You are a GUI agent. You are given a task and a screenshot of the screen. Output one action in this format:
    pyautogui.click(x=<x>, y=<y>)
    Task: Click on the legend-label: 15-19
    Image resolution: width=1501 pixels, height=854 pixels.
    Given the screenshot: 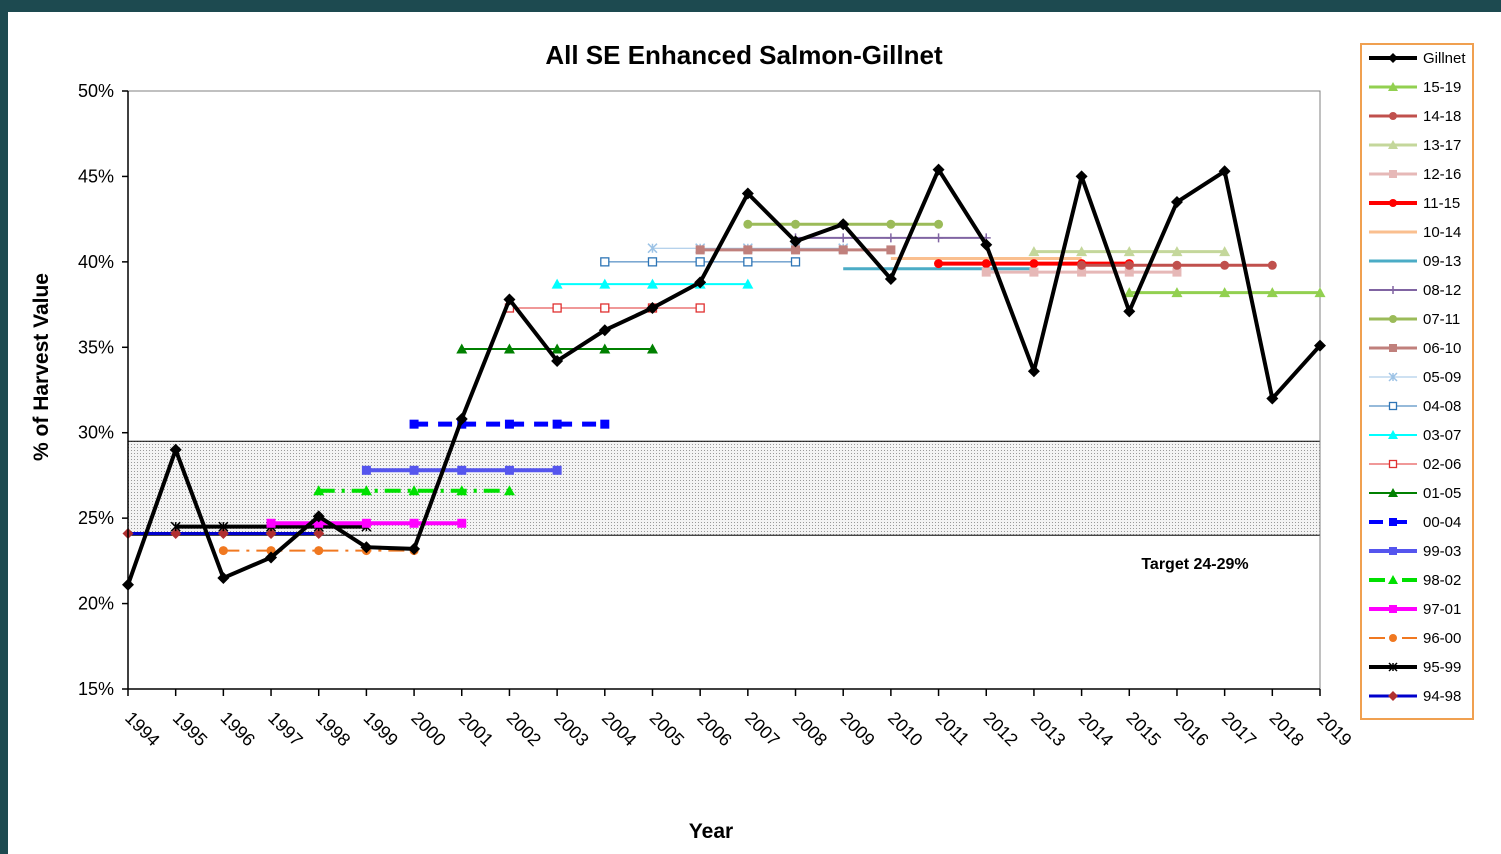 What is the action you would take?
    pyautogui.click(x=1442, y=87)
    